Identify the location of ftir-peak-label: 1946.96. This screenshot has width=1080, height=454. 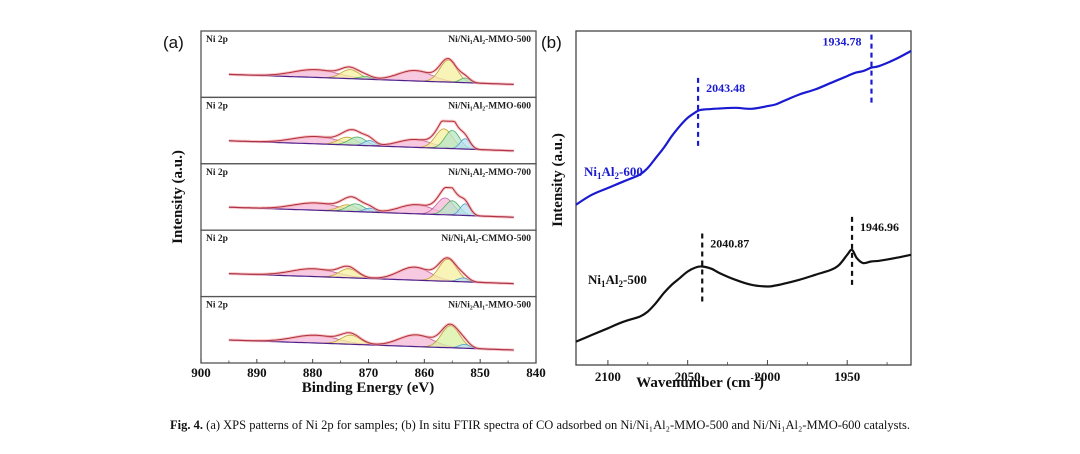
(879, 227).